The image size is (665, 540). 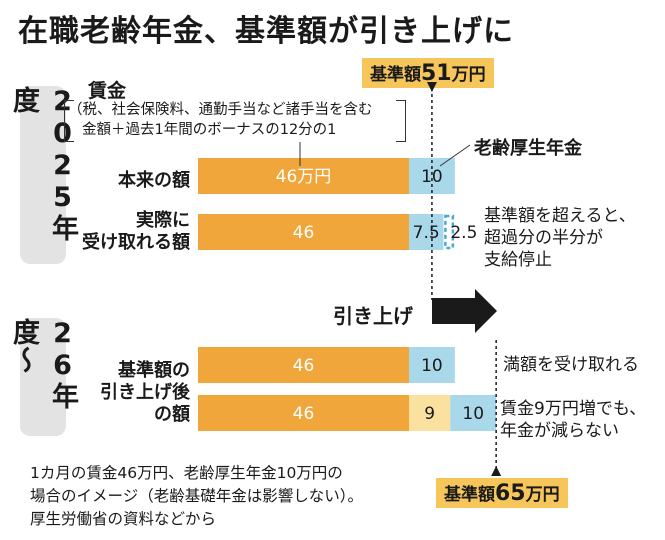 What do you see at coordinates (69, 121) in the screenshot?
I see `wage-note-bracket-left` at bounding box center [69, 121].